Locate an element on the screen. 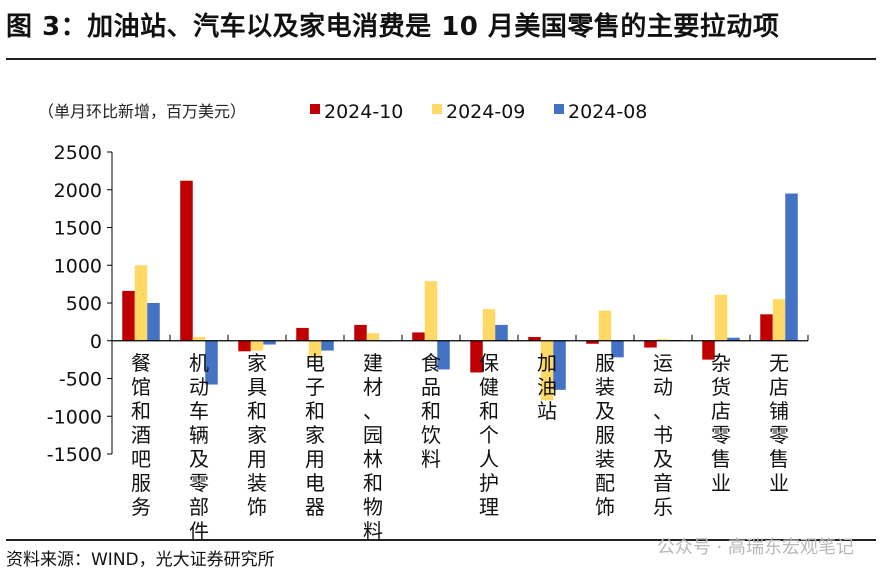  category-label-char: 健 is located at coordinates (489, 387).